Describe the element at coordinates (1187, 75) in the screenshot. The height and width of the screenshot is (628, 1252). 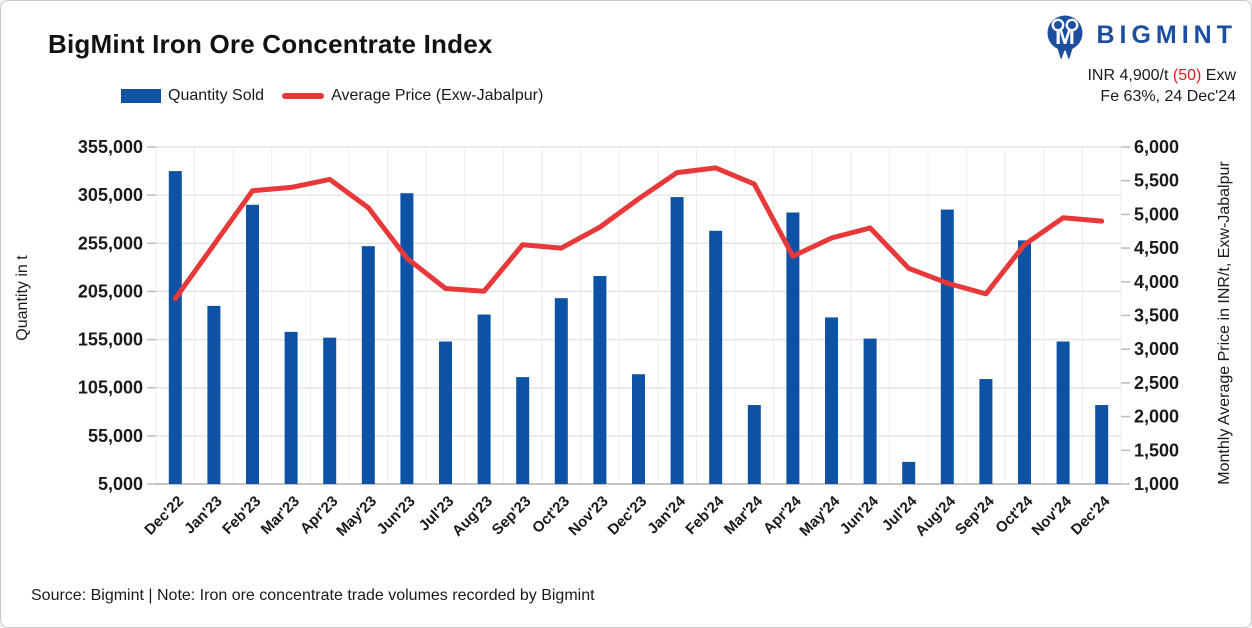
I see `price-change: (50)` at that location.